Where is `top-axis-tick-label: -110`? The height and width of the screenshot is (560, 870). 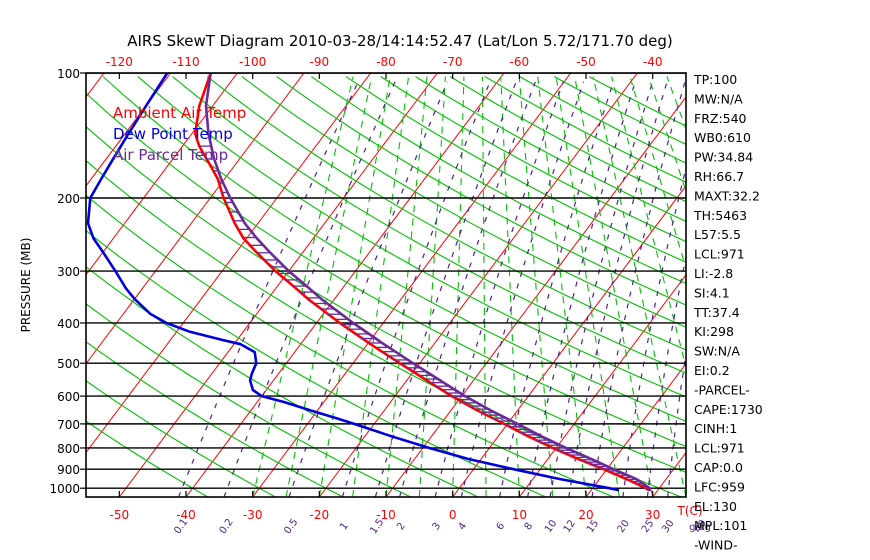 top-axis-tick-label: -110 is located at coordinates (185, 62).